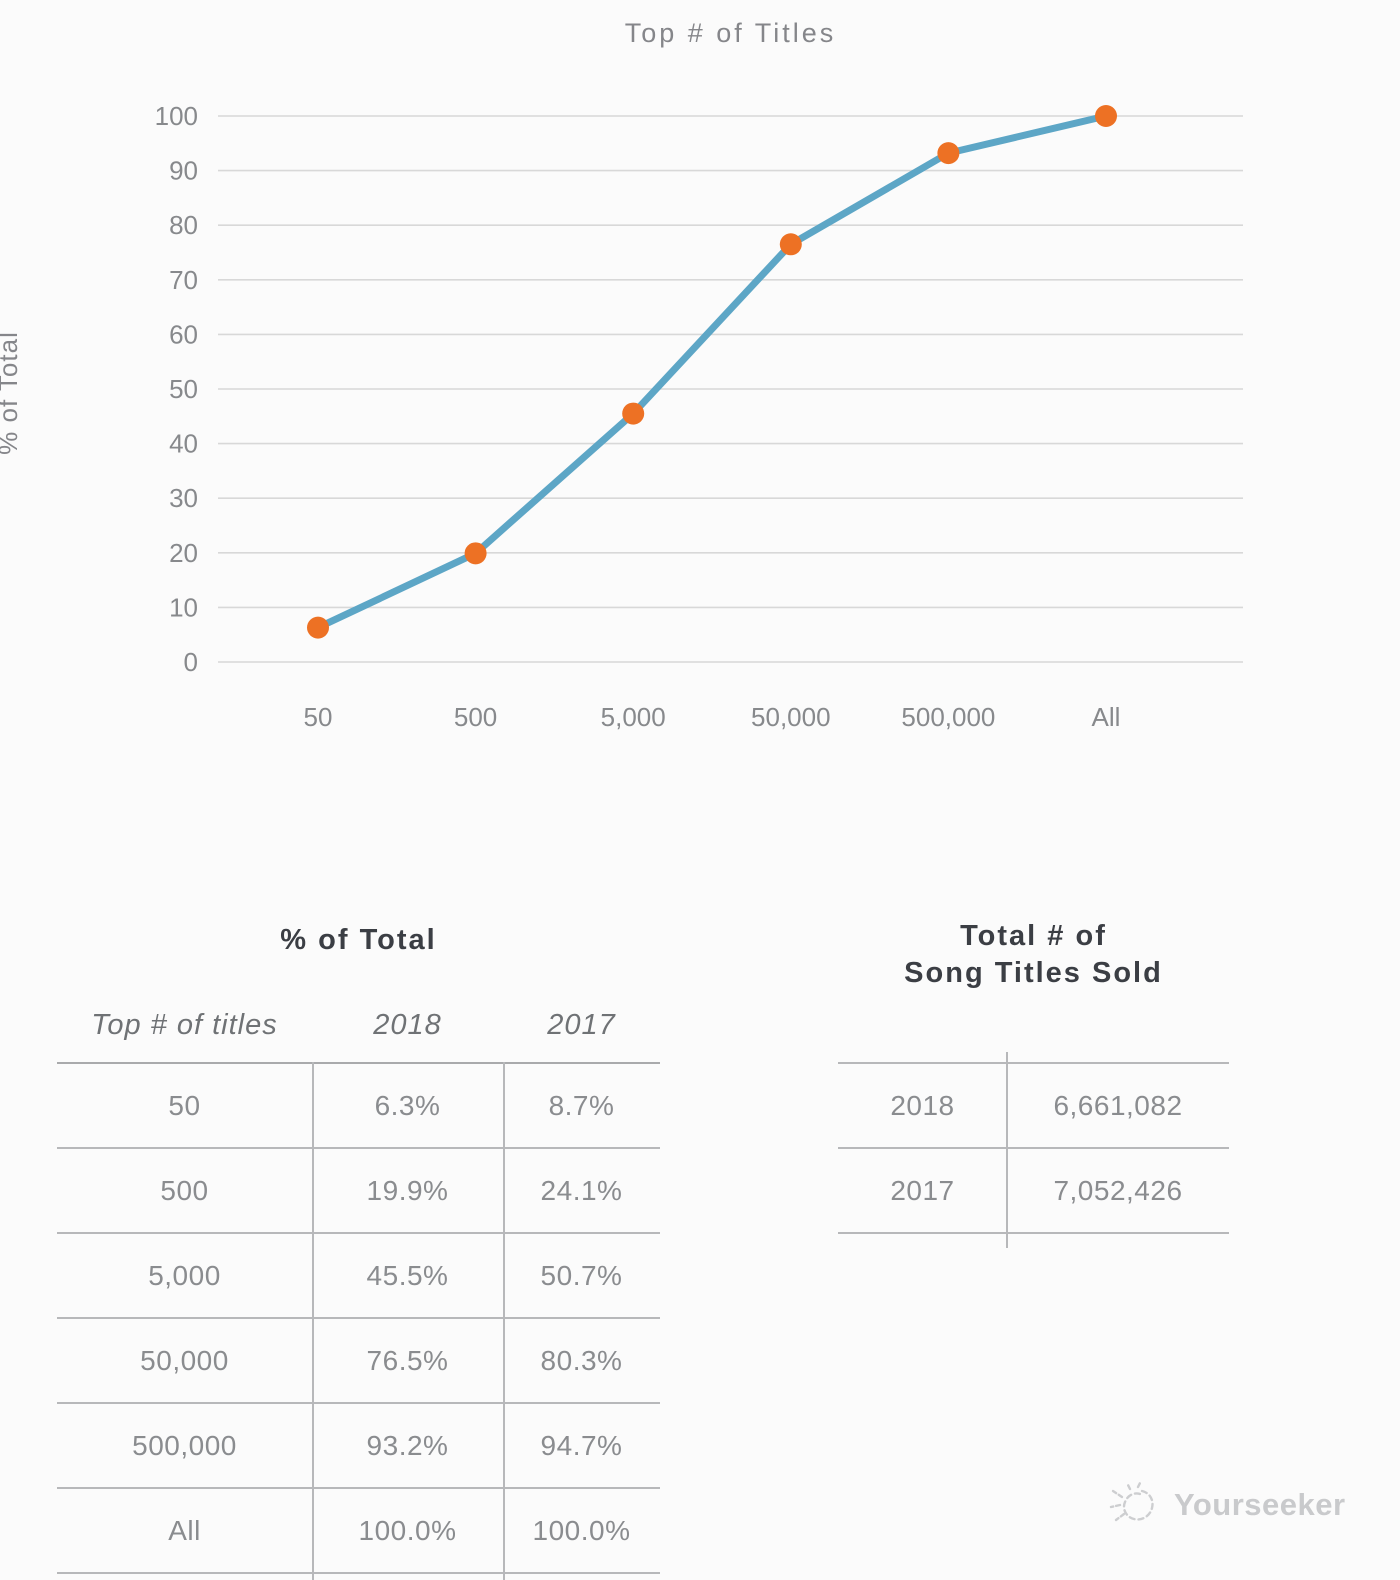 This screenshot has width=1400, height=1580. What do you see at coordinates (407, 1024) in the screenshot?
I see `pct-col-header-2018: 2018` at bounding box center [407, 1024].